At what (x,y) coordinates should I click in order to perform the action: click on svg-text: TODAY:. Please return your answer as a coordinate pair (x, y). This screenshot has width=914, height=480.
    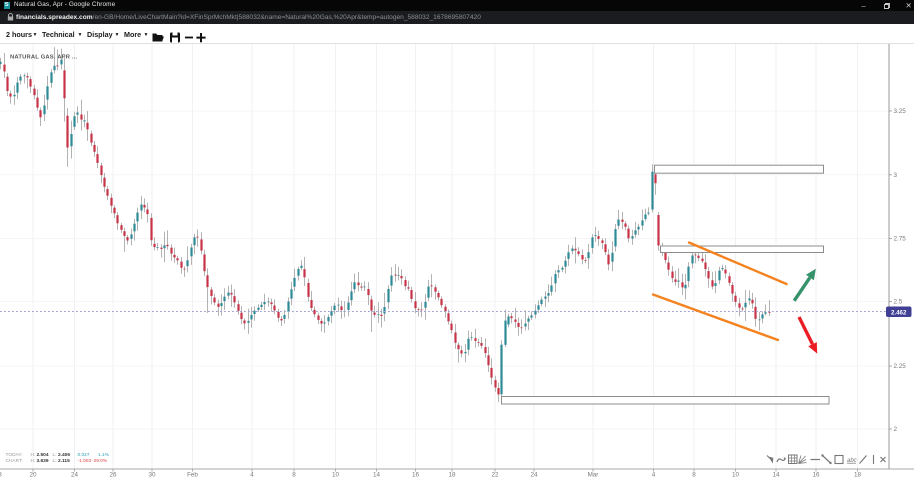
    Looking at the image, I should click on (14, 455).